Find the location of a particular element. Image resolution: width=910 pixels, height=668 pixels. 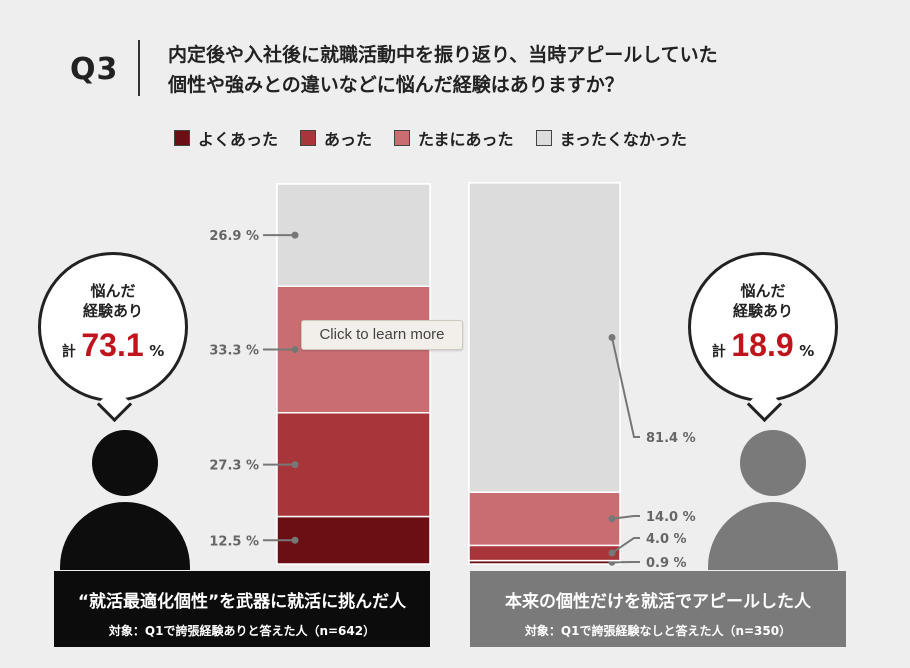

person-right-shoulders is located at coordinates (773, 536).